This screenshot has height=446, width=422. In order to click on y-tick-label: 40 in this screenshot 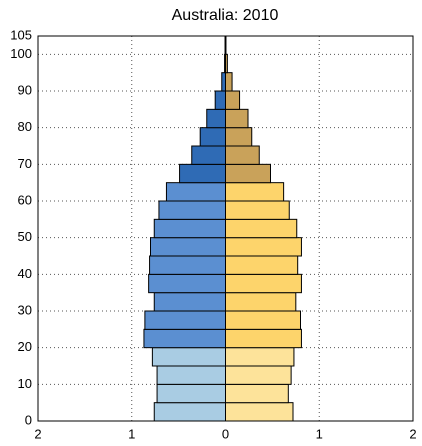, I will do `click(25, 273)`.